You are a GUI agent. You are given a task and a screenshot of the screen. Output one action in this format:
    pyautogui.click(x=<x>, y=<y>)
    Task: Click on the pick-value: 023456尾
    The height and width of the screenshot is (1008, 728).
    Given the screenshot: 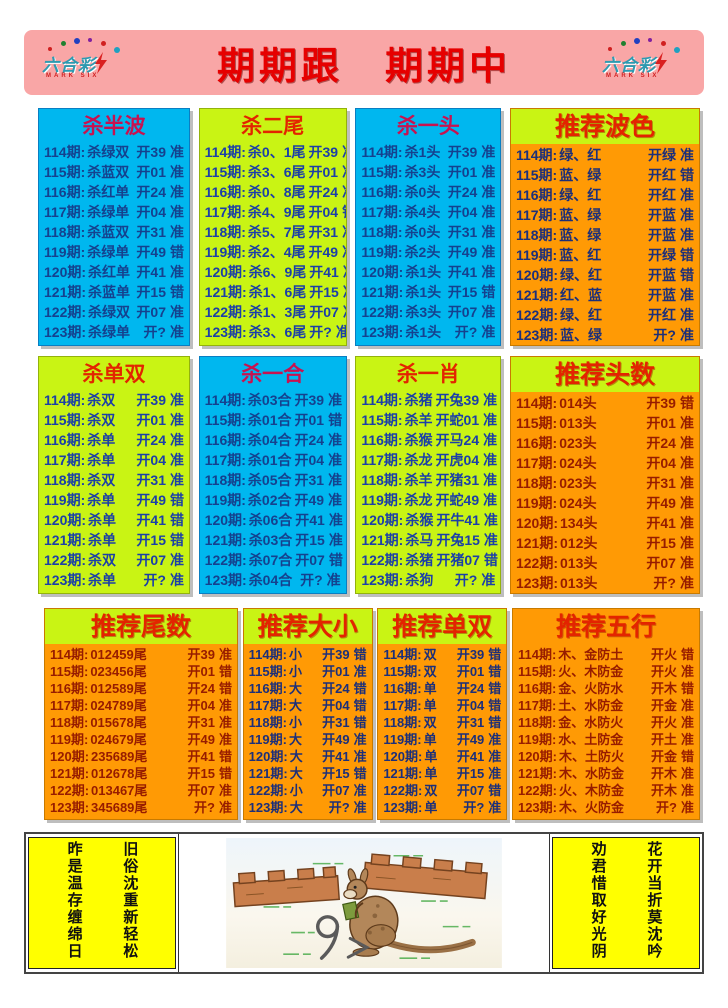 What is the action you would take?
    pyautogui.click(x=118, y=671)
    